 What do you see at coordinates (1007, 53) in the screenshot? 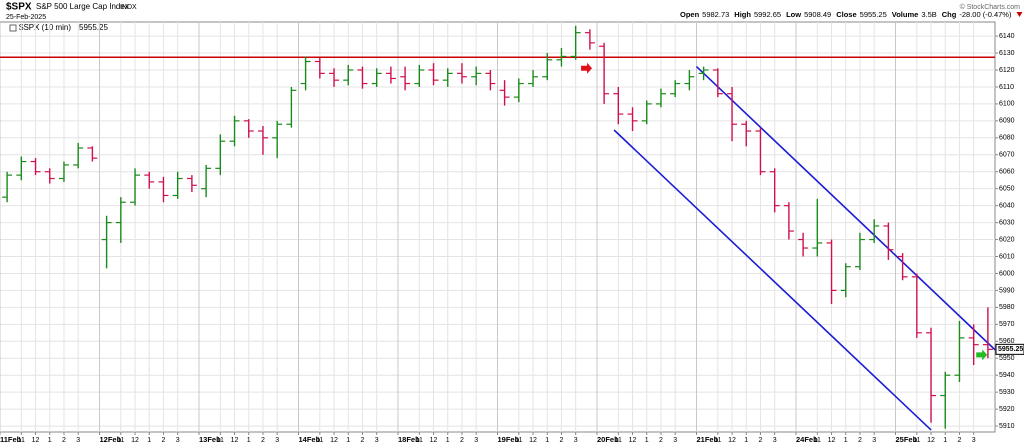
I see `y-tick-label: 6130` at bounding box center [1007, 53].